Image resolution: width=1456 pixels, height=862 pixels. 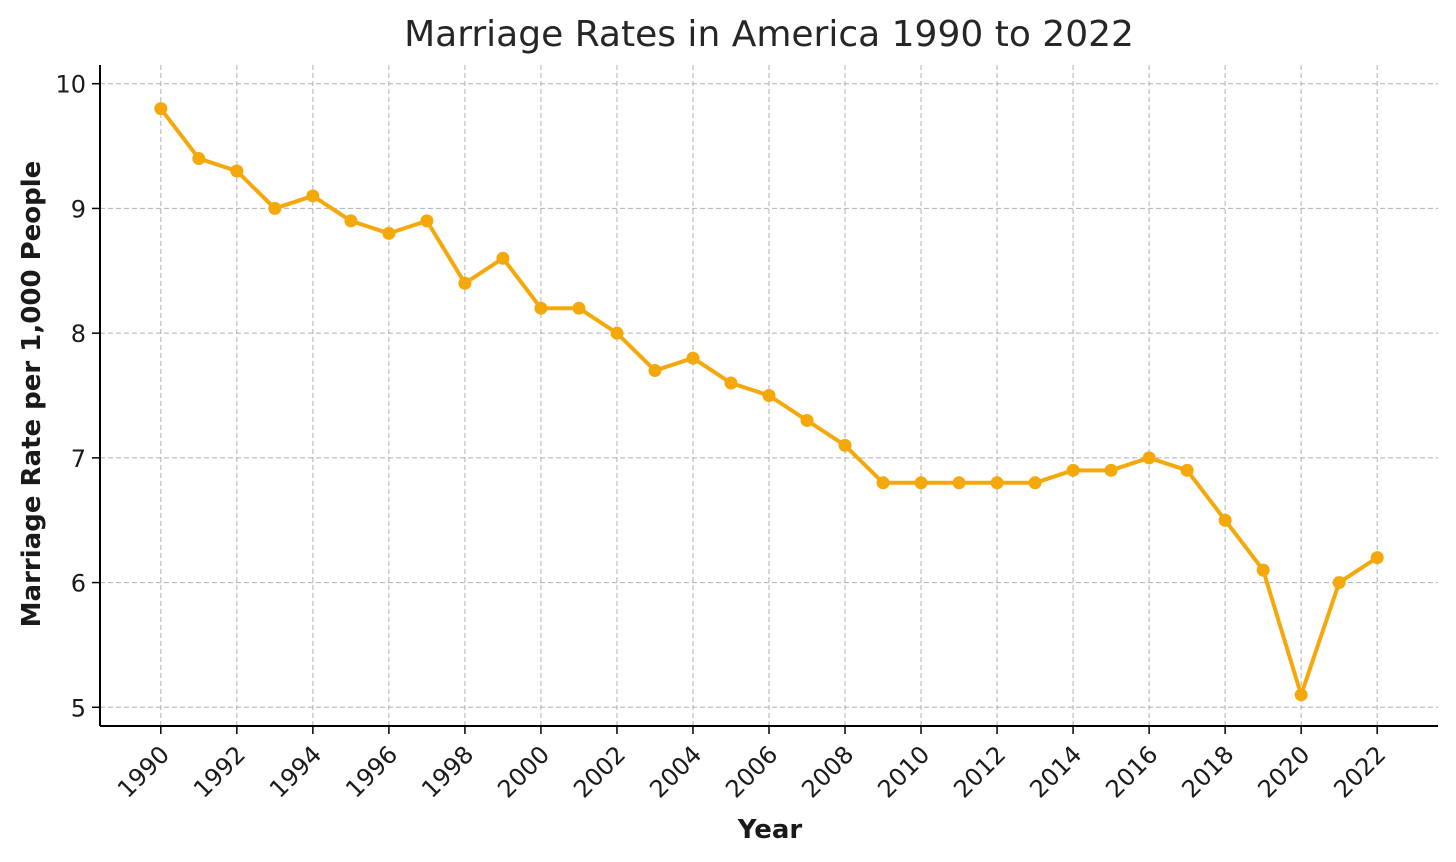 I want to click on x-tick-label: 2006, so click(x=751, y=771).